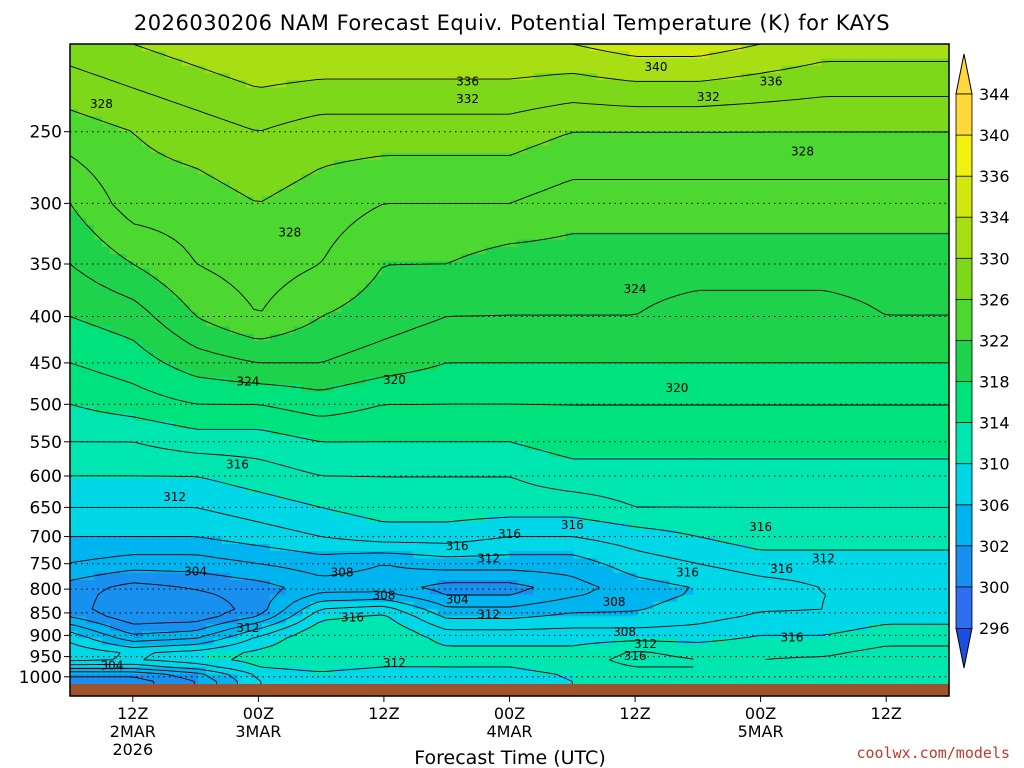  What do you see at coordinates (46, 265) in the screenshot?
I see `y-tick-label: 350` at bounding box center [46, 265].